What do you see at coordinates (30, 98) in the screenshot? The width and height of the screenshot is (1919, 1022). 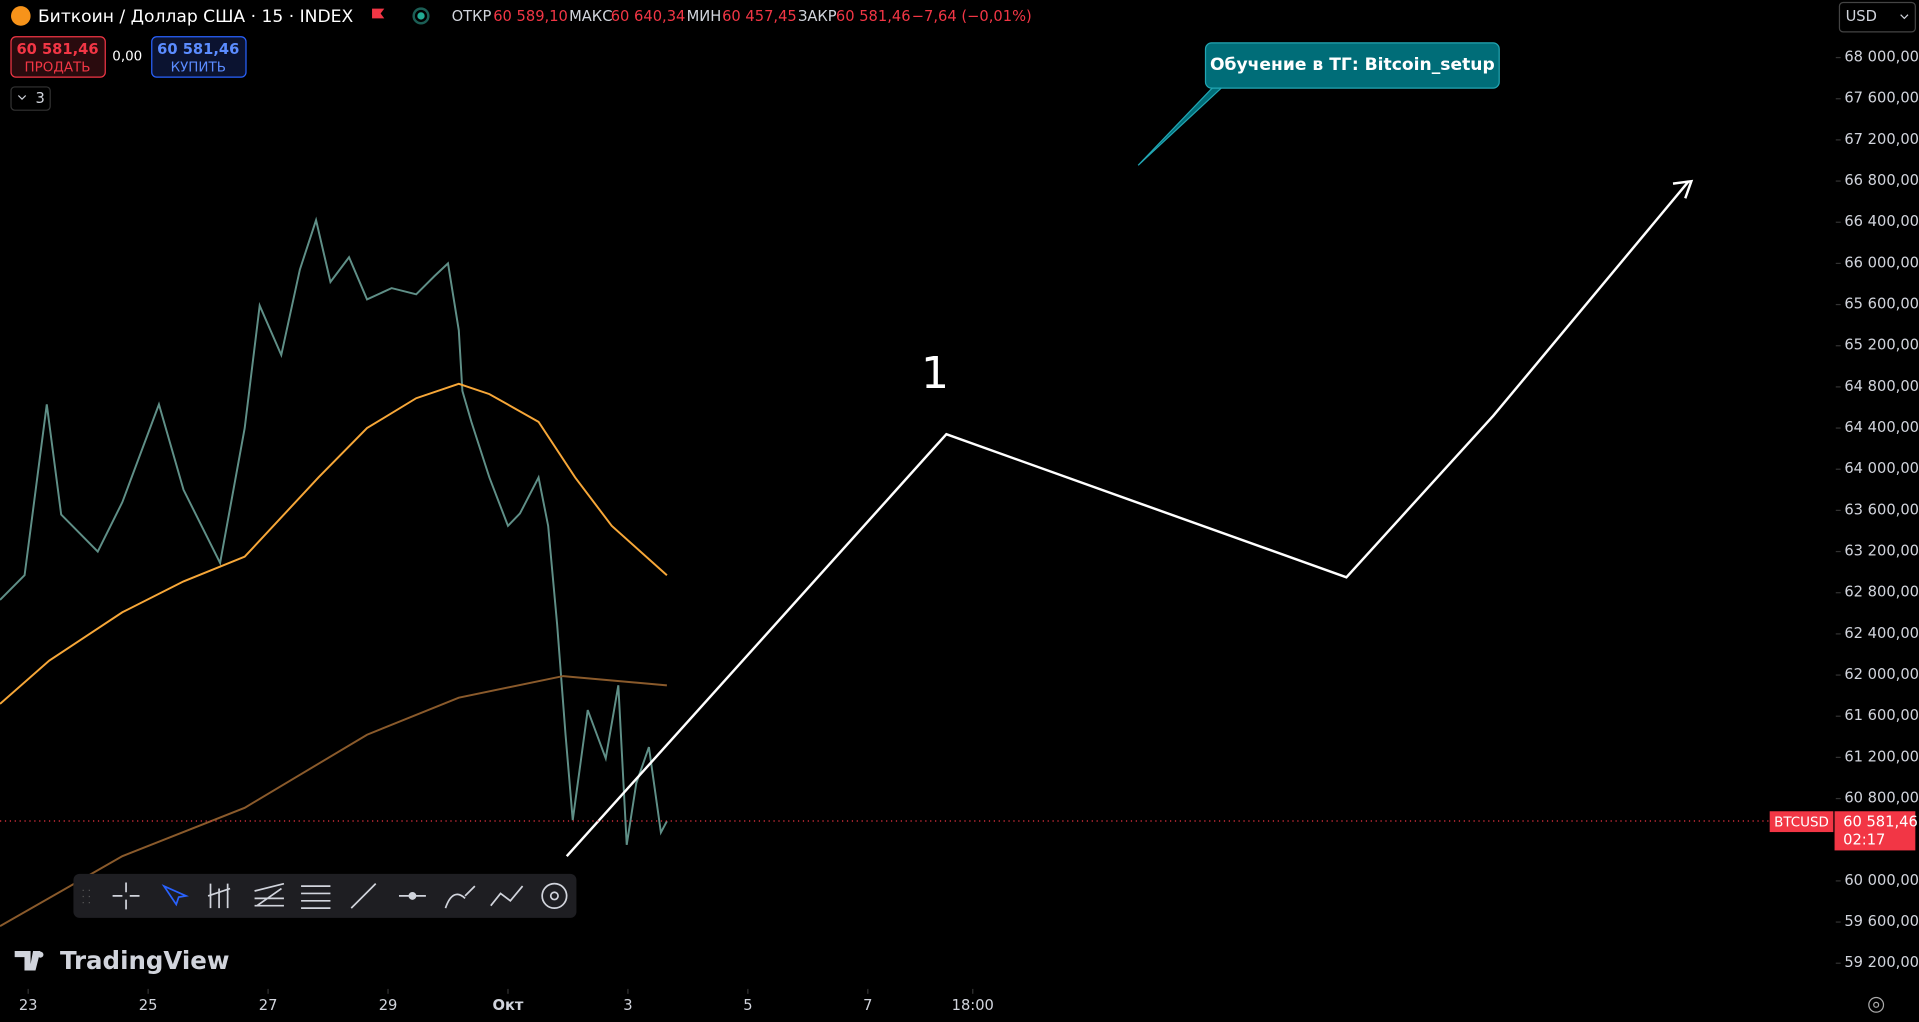 I see `indicators-toggle` at bounding box center [30, 98].